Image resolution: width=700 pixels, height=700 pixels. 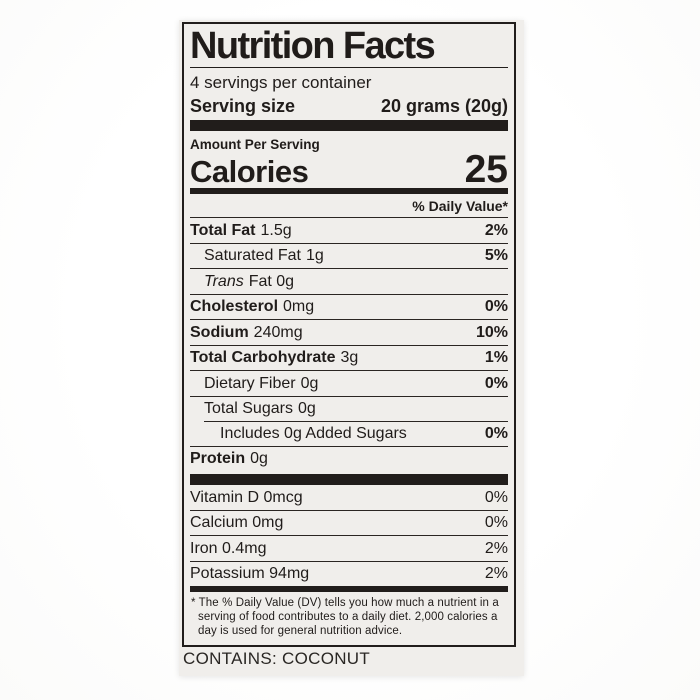 I want to click on row-total-sugars: Total Sugars 0g, so click(x=349, y=408).